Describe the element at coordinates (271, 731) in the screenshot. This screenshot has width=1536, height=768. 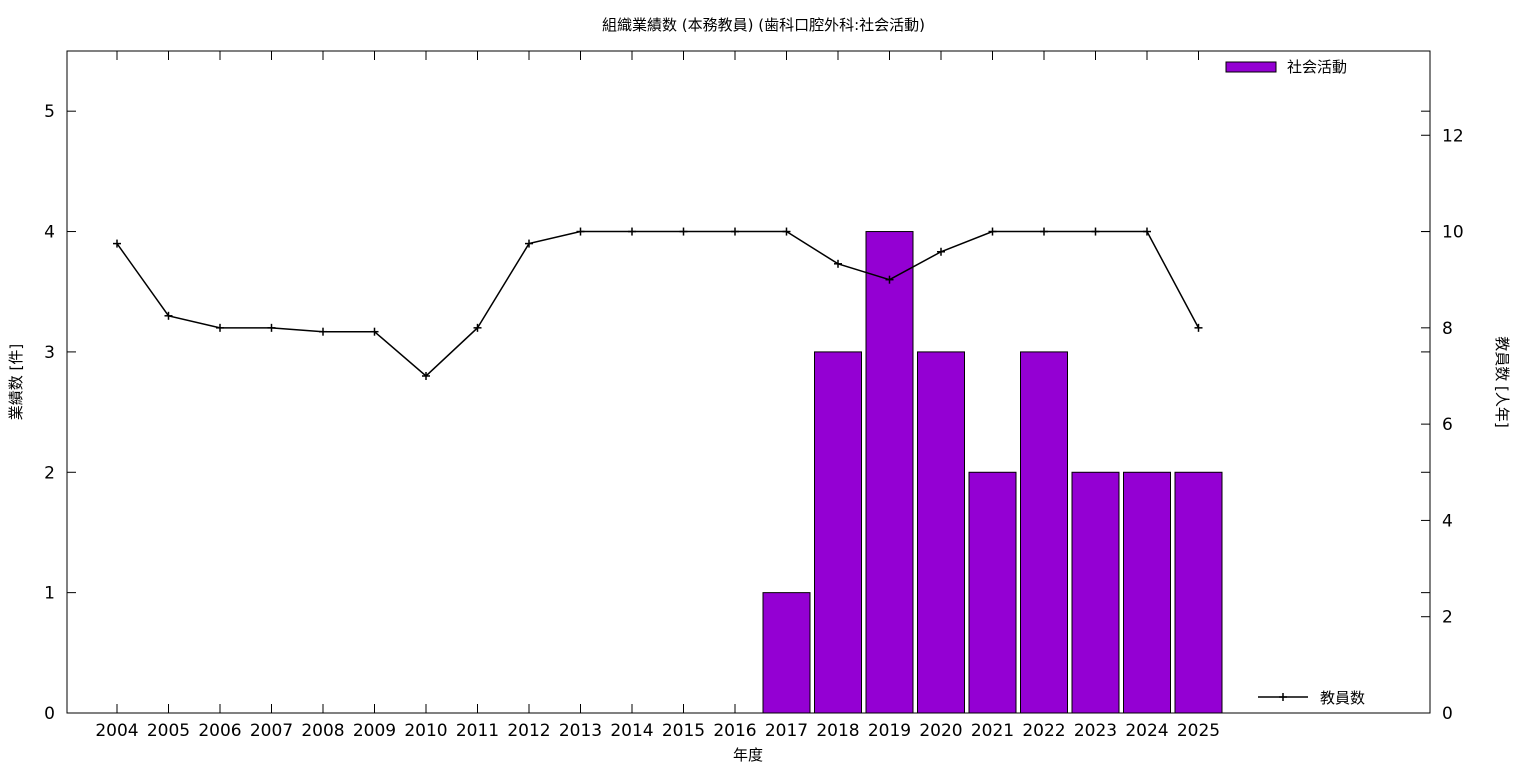
I see `x-tick-label: 2007` at that location.